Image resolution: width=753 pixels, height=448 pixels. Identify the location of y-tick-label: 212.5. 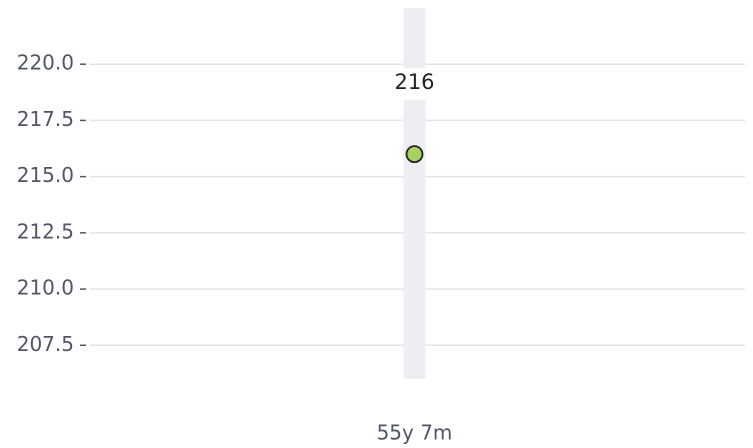
(45, 231).